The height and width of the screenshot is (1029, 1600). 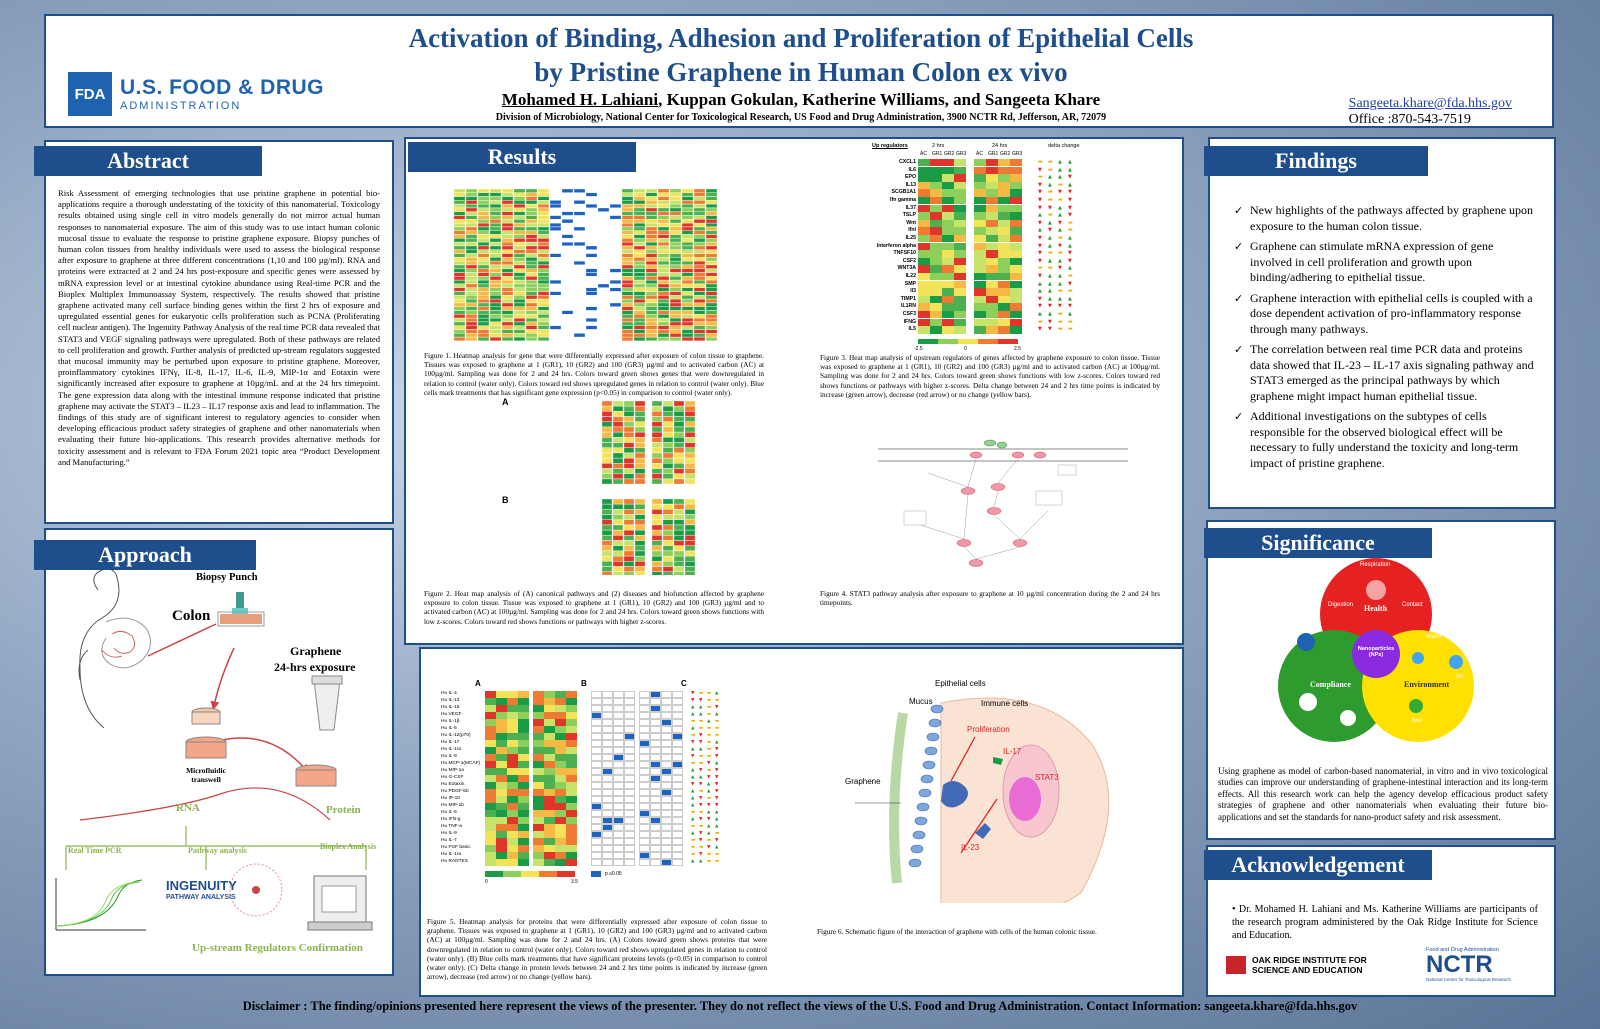 I want to click on color-scale-label: -2.5, so click(x=918, y=349).